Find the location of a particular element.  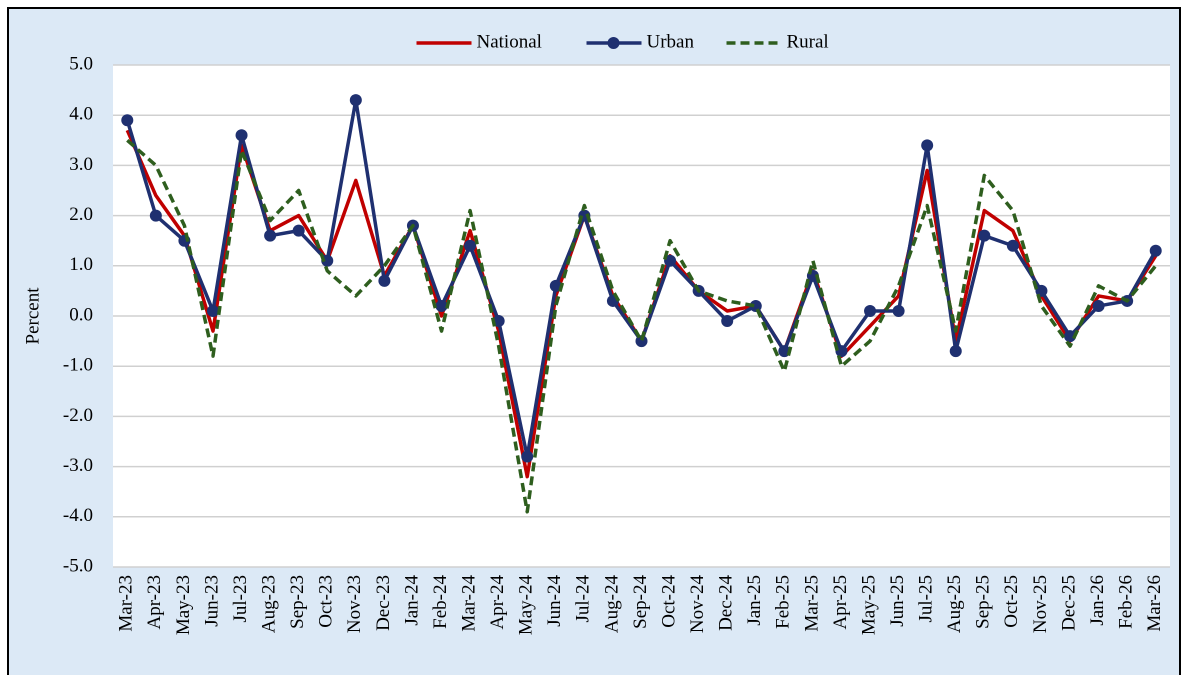

x-tick-label: Jul-24 is located at coordinates (583, 599).